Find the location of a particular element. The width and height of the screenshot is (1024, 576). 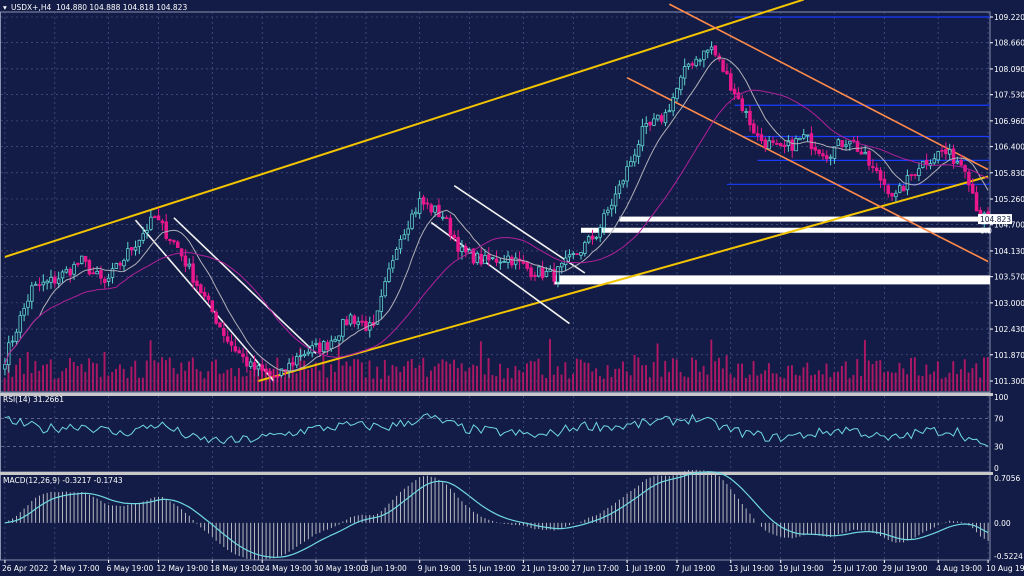

price-tick-label: 103.000 is located at coordinates (1009, 303).